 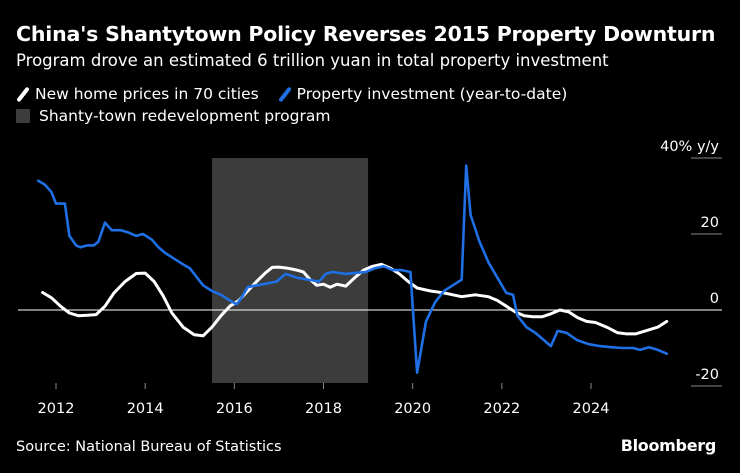 I want to click on y-tick-label: -20, so click(x=707, y=375).